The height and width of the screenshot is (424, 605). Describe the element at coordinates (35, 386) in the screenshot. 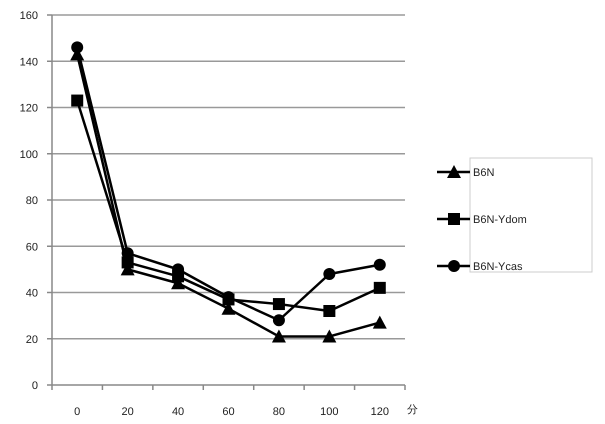

I see `y-tick-label: 0` at that location.